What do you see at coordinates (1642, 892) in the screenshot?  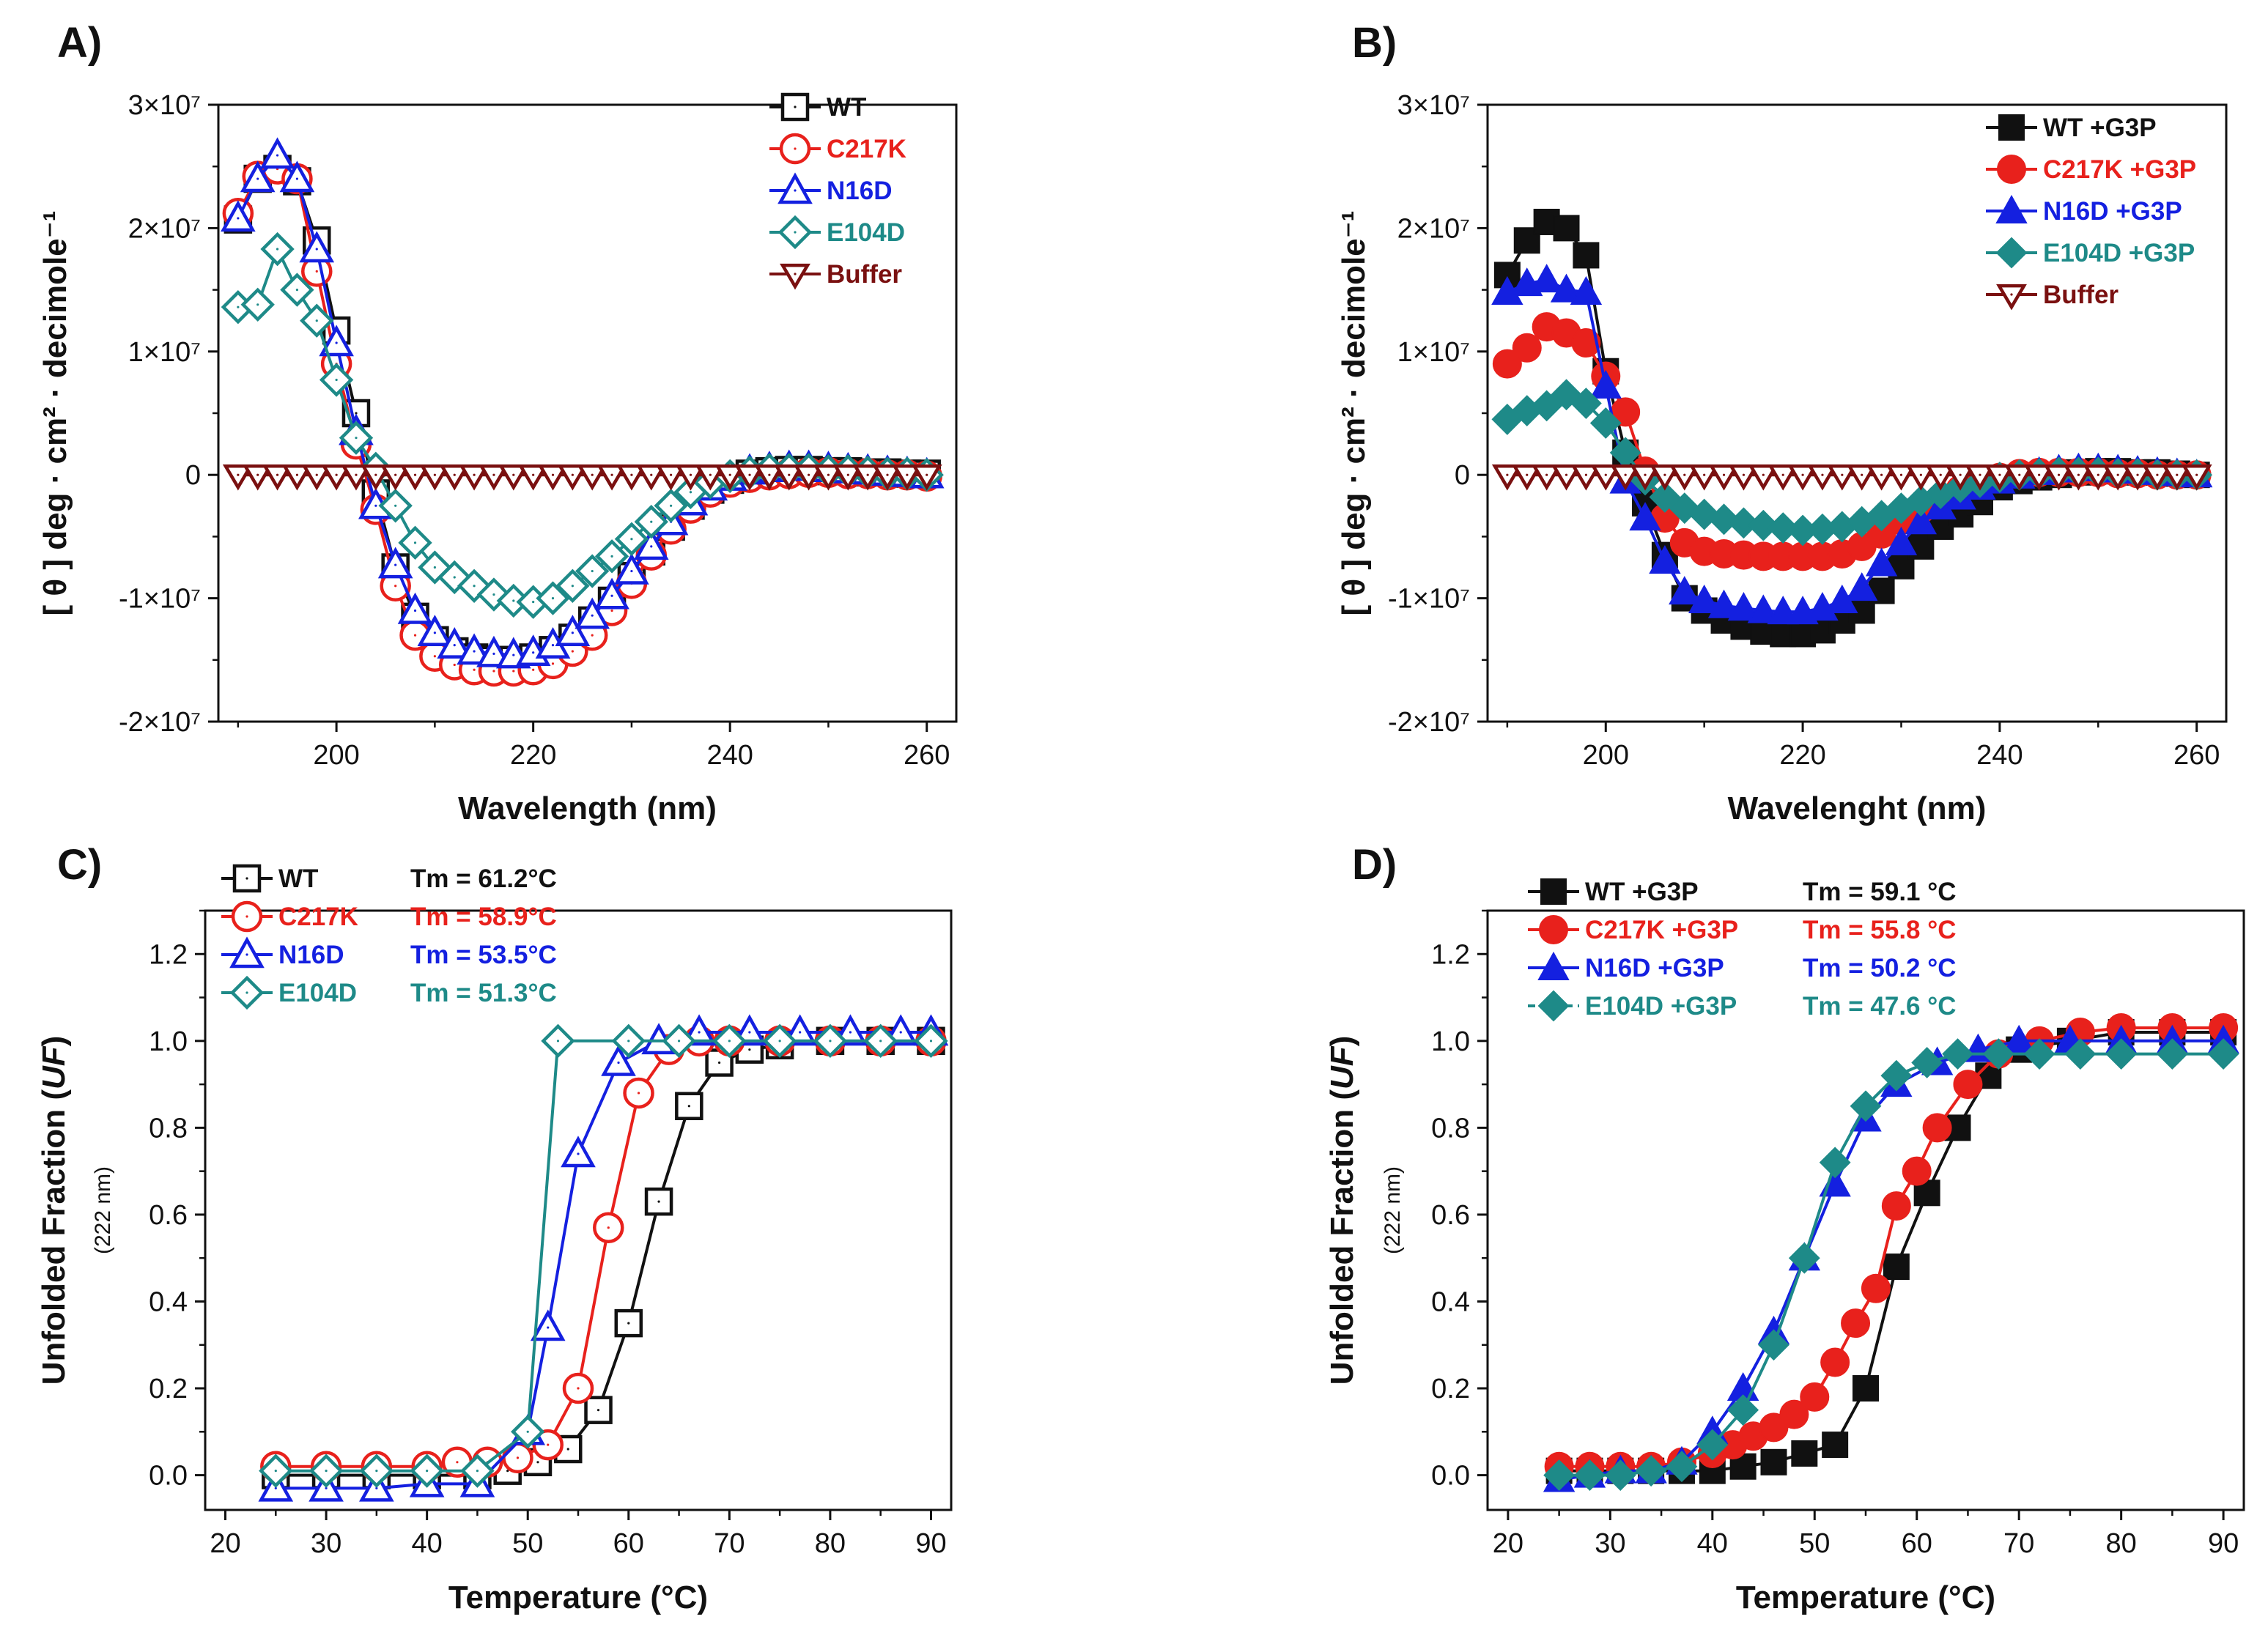 I see `legend-label: WT +G3P` at bounding box center [1642, 892].